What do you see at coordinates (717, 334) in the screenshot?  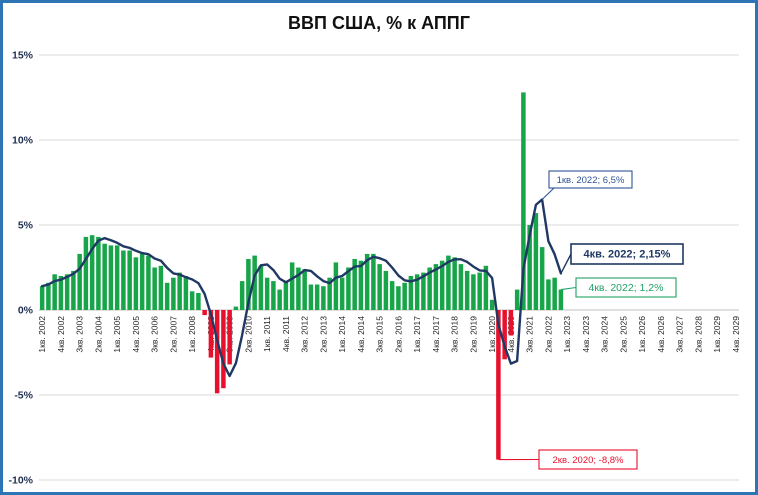 I see `x-axis-tick-label: 1кв. 2029` at bounding box center [717, 334].